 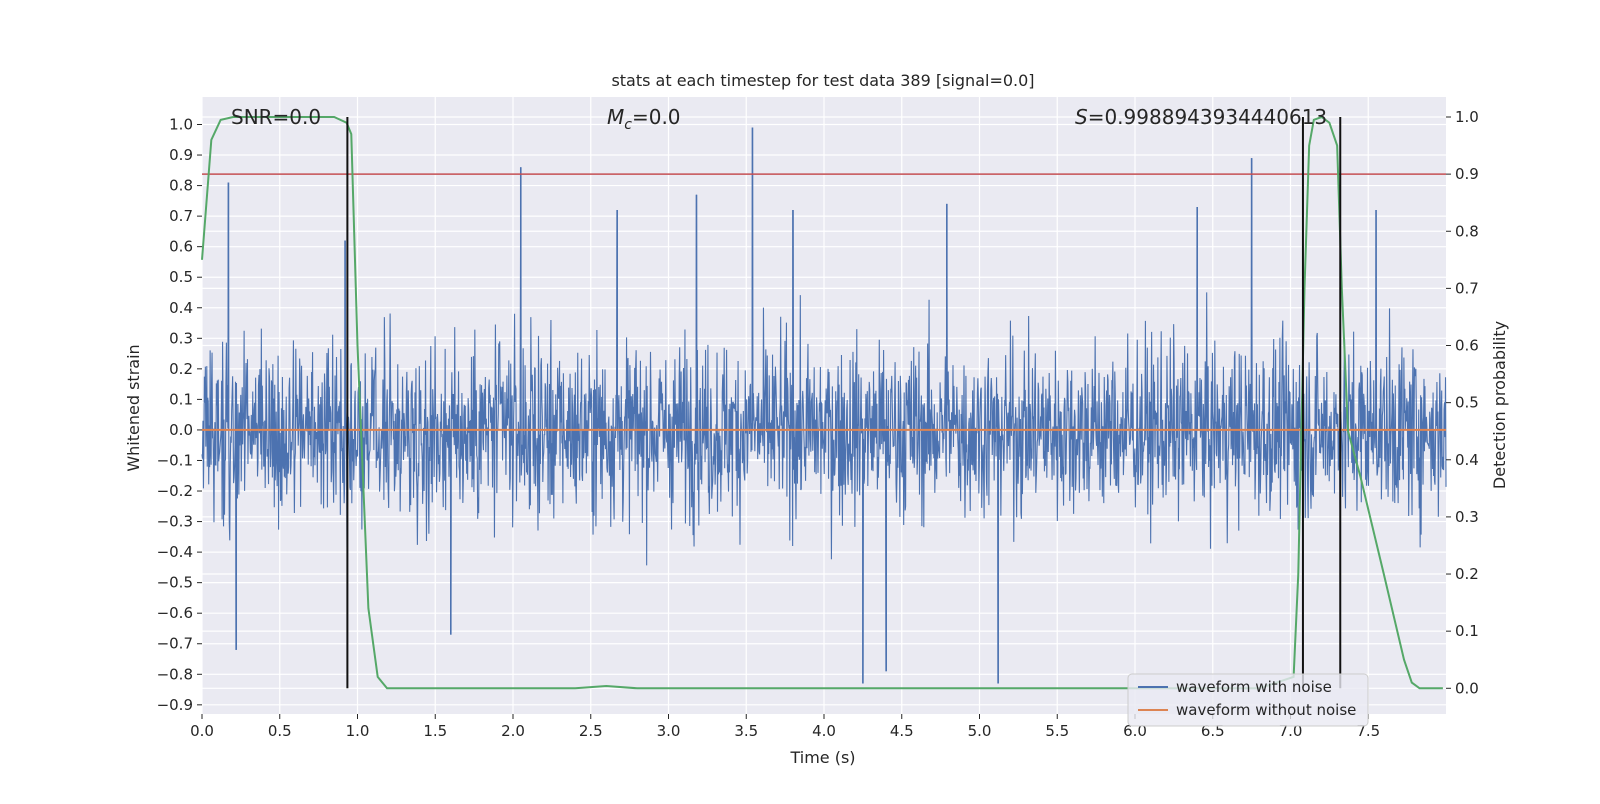 I want to click on x-tick-label: 3.5, so click(x=746, y=731).